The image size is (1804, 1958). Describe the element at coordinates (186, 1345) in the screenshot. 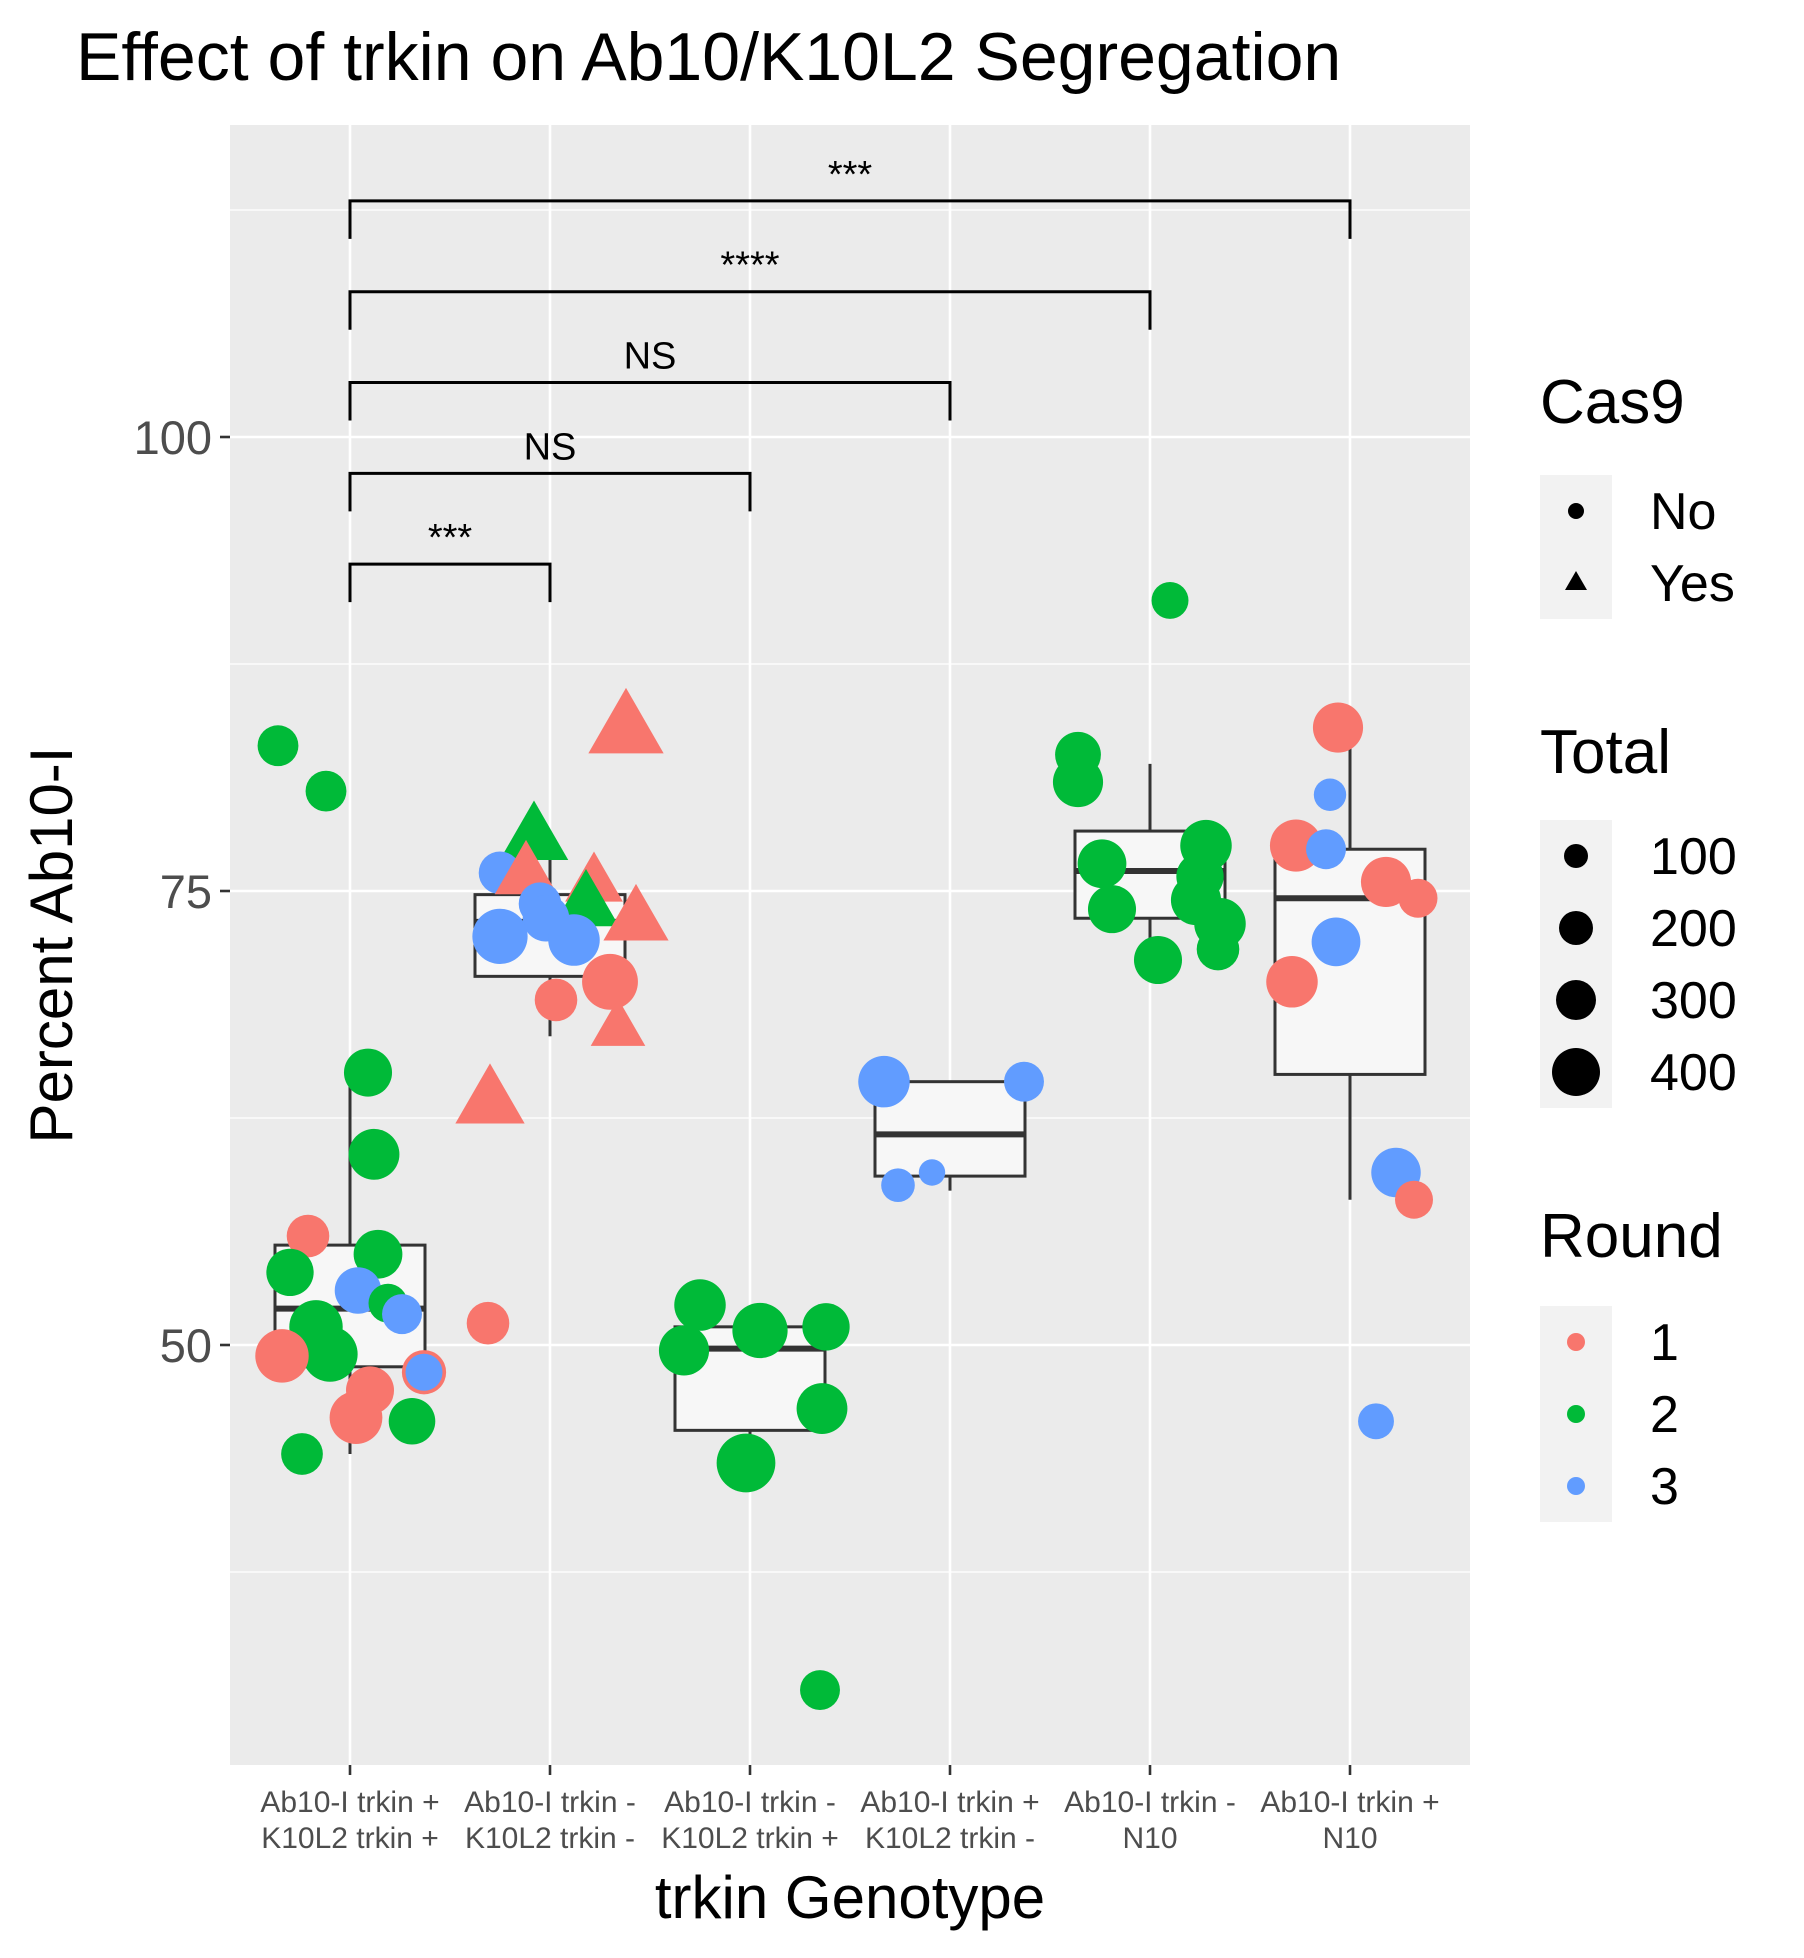

I see `y-tick-label: 50` at that location.